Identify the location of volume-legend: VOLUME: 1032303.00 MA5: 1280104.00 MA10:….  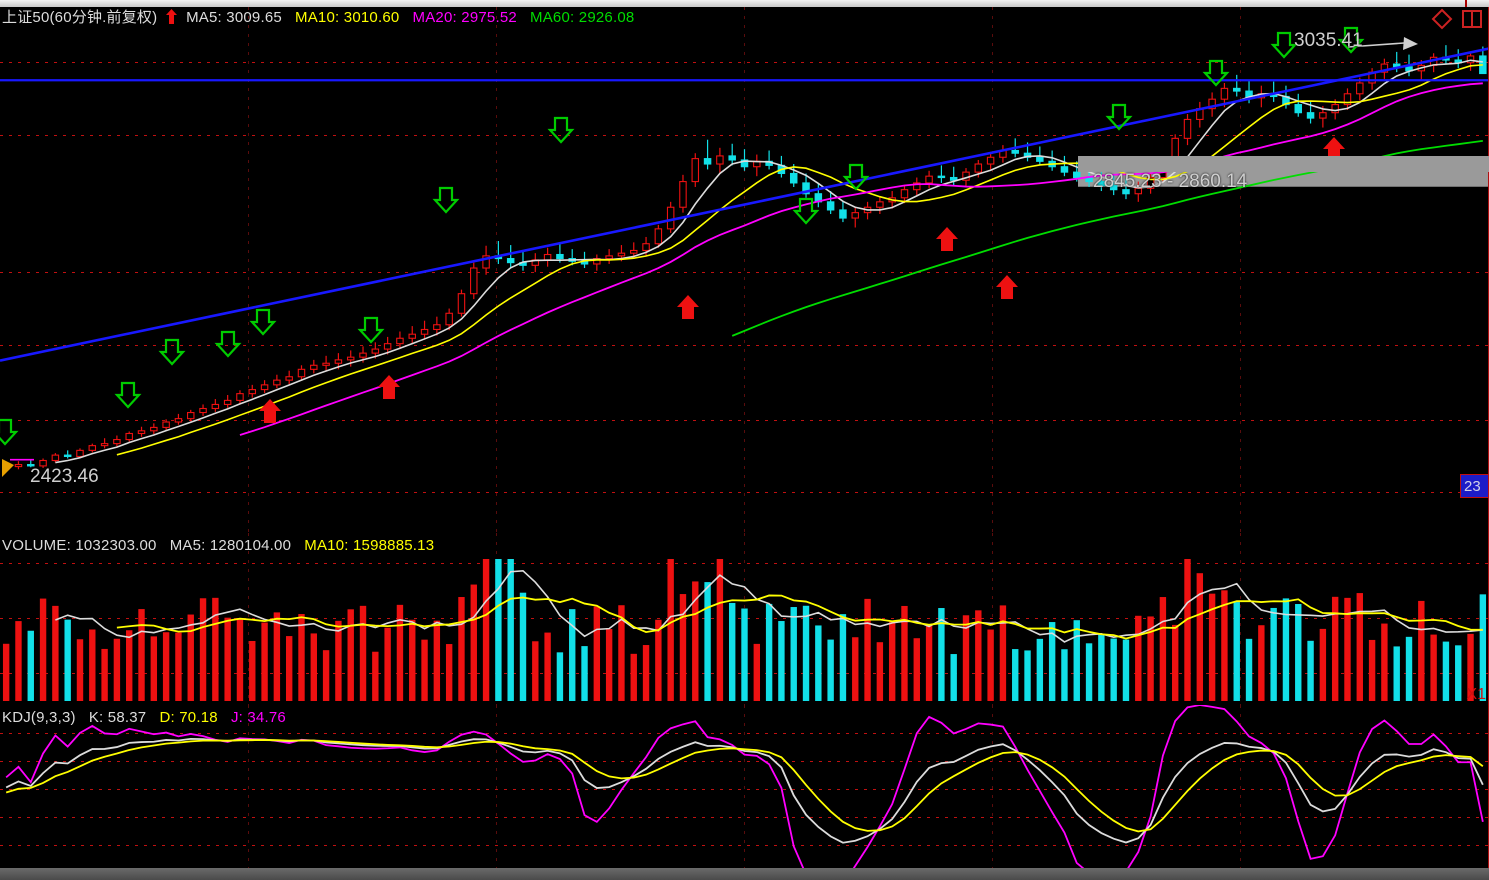
(218, 546).